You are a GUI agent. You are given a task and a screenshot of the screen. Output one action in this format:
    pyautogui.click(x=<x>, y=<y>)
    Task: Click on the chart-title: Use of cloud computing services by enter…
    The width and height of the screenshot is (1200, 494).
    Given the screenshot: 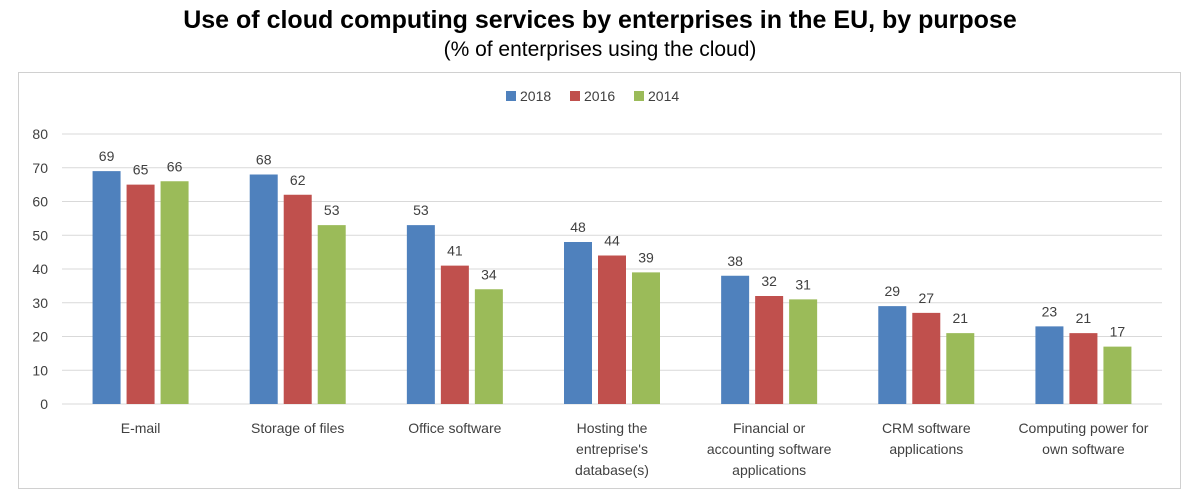 What is the action you would take?
    pyautogui.click(x=600, y=20)
    